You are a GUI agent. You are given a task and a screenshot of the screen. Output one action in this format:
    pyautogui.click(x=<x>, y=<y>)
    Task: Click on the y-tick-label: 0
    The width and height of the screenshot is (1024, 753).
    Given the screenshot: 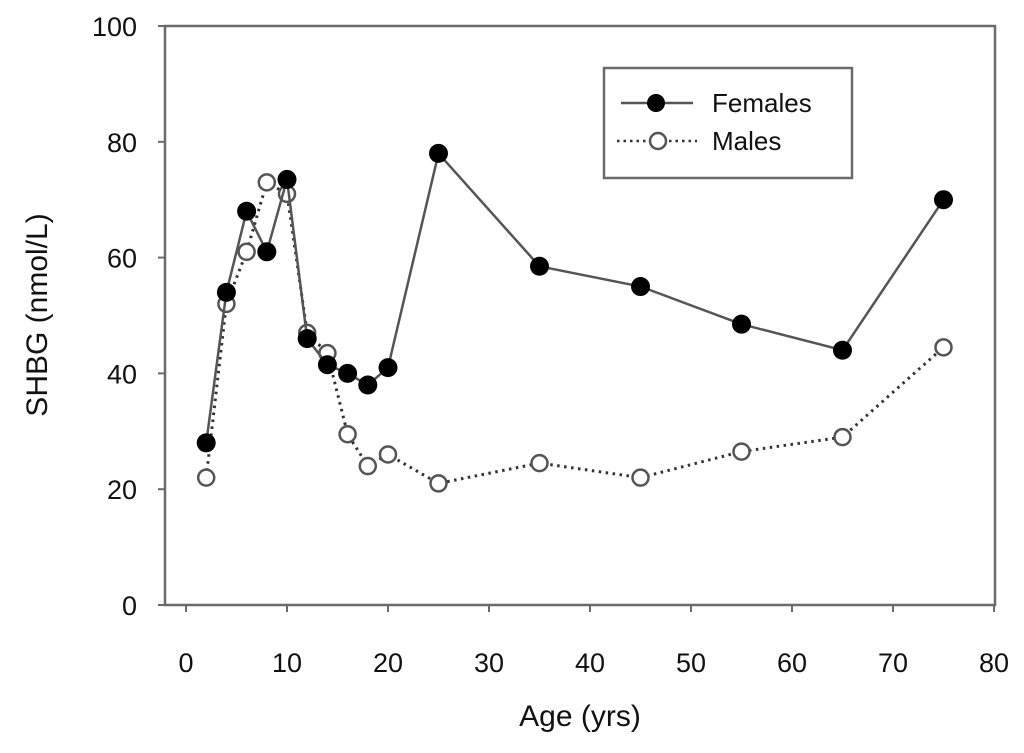 What is the action you would take?
    pyautogui.click(x=129, y=606)
    